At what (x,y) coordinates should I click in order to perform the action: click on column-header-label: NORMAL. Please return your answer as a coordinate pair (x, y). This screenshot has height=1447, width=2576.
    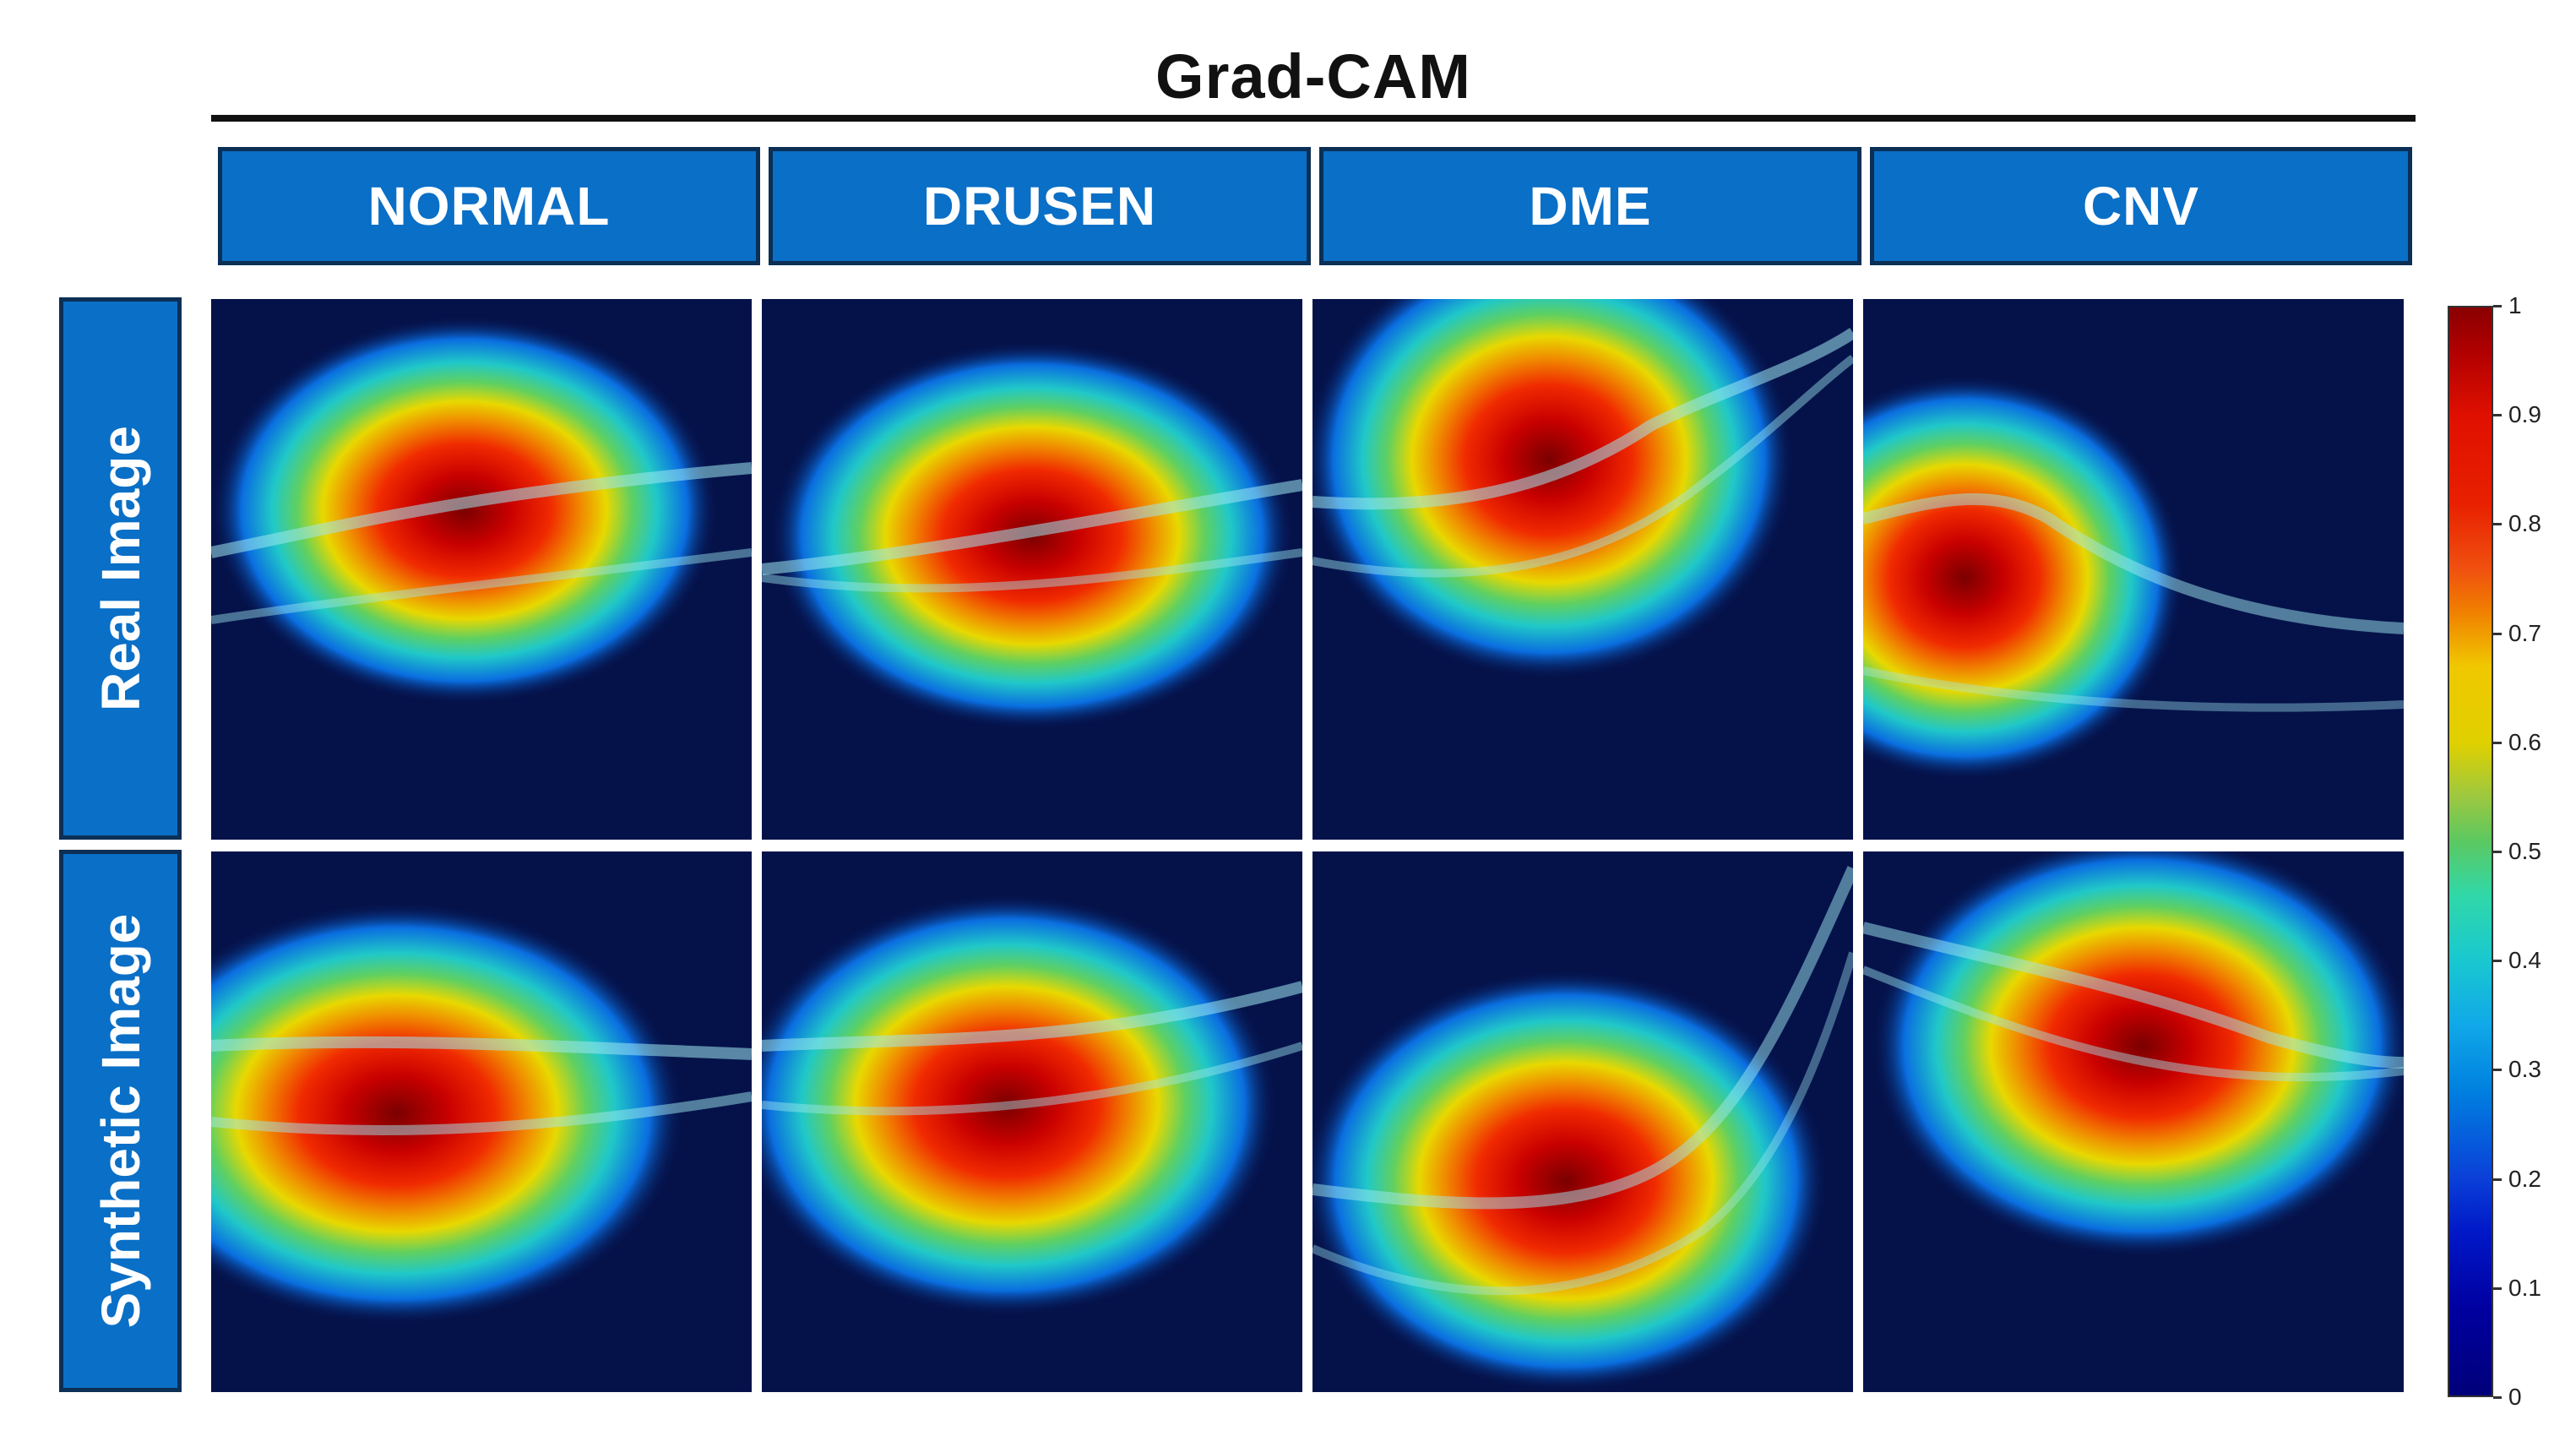
    Looking at the image, I should click on (489, 206).